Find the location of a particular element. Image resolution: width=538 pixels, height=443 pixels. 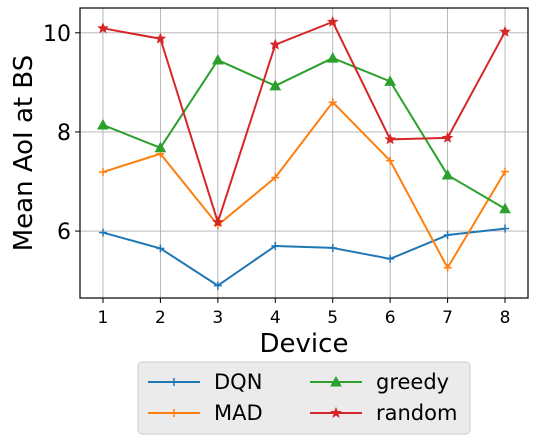

legend-entry-random: random is located at coordinates (383, 413).